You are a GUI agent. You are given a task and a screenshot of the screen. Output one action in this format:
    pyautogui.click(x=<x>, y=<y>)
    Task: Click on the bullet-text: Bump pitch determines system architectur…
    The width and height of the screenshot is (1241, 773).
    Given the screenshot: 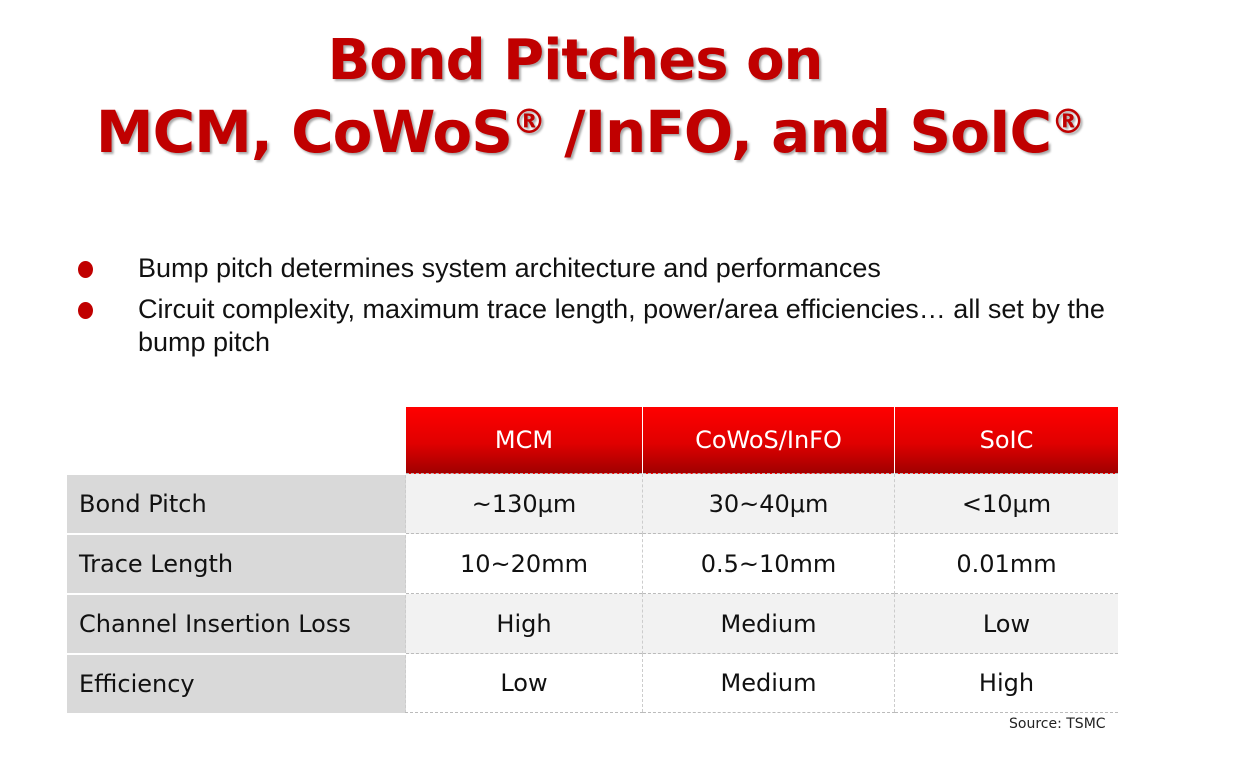 What is the action you would take?
    pyautogui.click(x=509, y=268)
    